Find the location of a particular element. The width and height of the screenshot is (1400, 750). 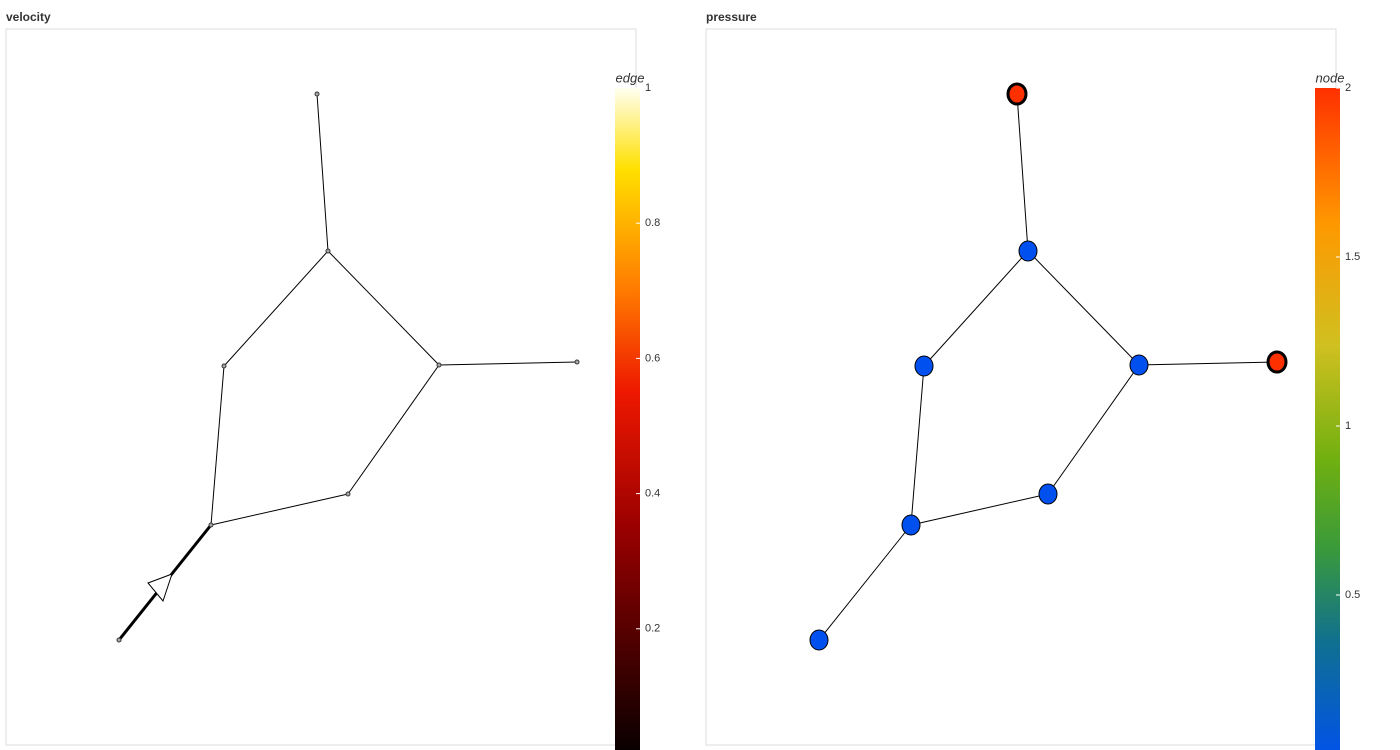

flow-arrow is located at coordinates (160, 588).